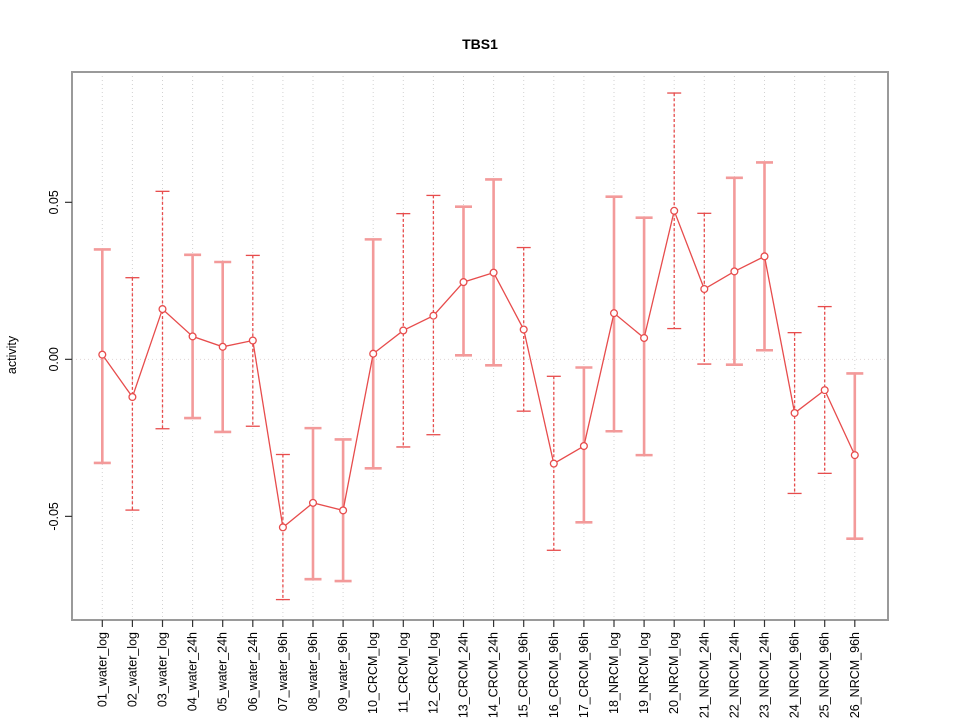  What do you see at coordinates (464, 675) in the screenshot?
I see `x-tick-label: 13_CRCM_24h` at bounding box center [464, 675].